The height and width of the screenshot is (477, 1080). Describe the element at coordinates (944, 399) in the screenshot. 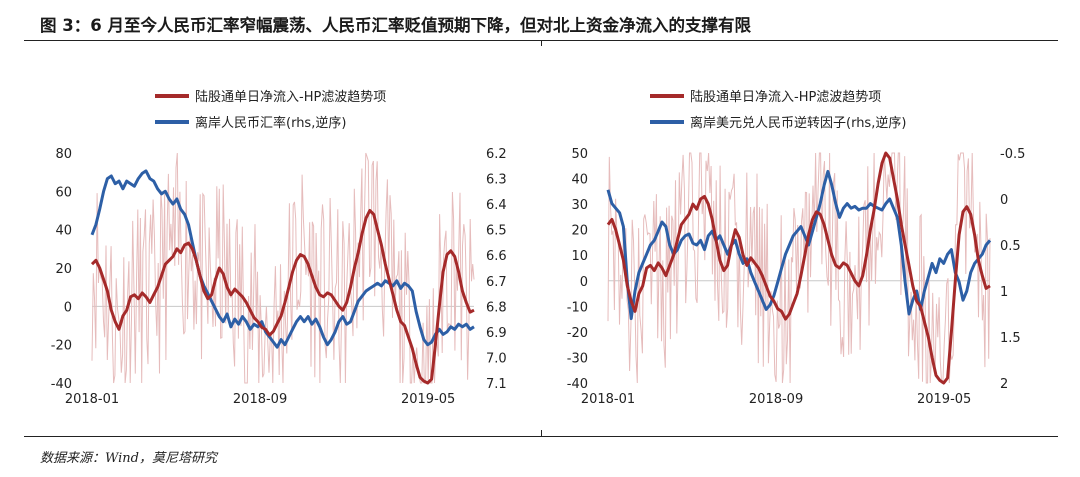

I see `x-tick-label-1: 2019-05` at that location.